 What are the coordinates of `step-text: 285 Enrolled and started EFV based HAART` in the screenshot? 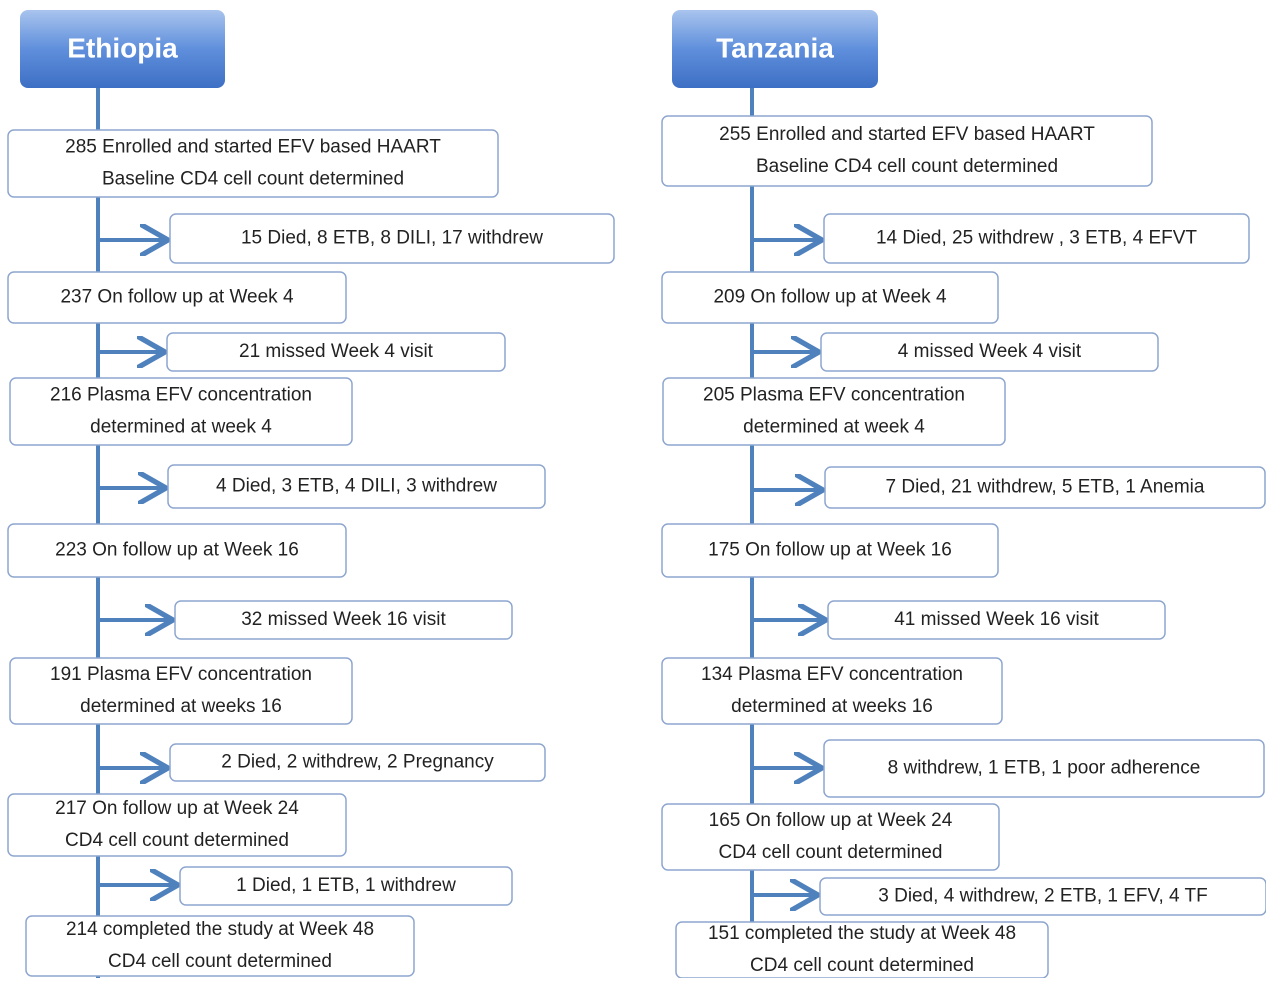 It's located at (253, 147).